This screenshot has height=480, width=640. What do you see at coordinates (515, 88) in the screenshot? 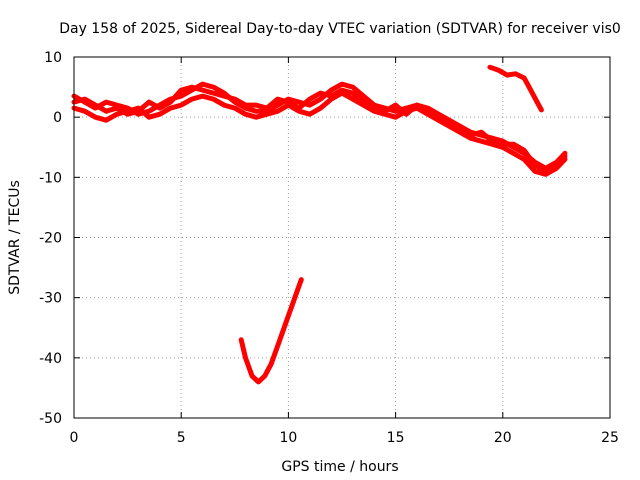
I see `series-line-late-high` at bounding box center [515, 88].